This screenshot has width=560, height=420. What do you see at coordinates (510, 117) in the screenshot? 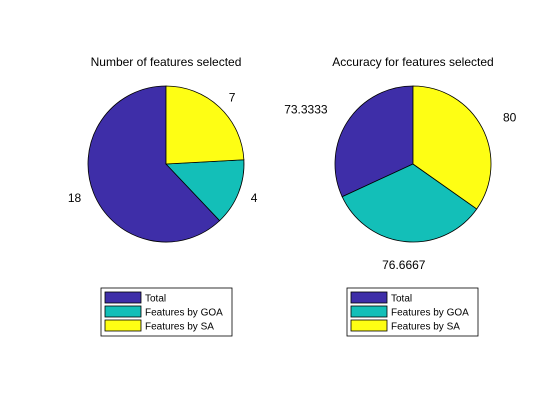
I see `slice-label: 80` at bounding box center [510, 117].